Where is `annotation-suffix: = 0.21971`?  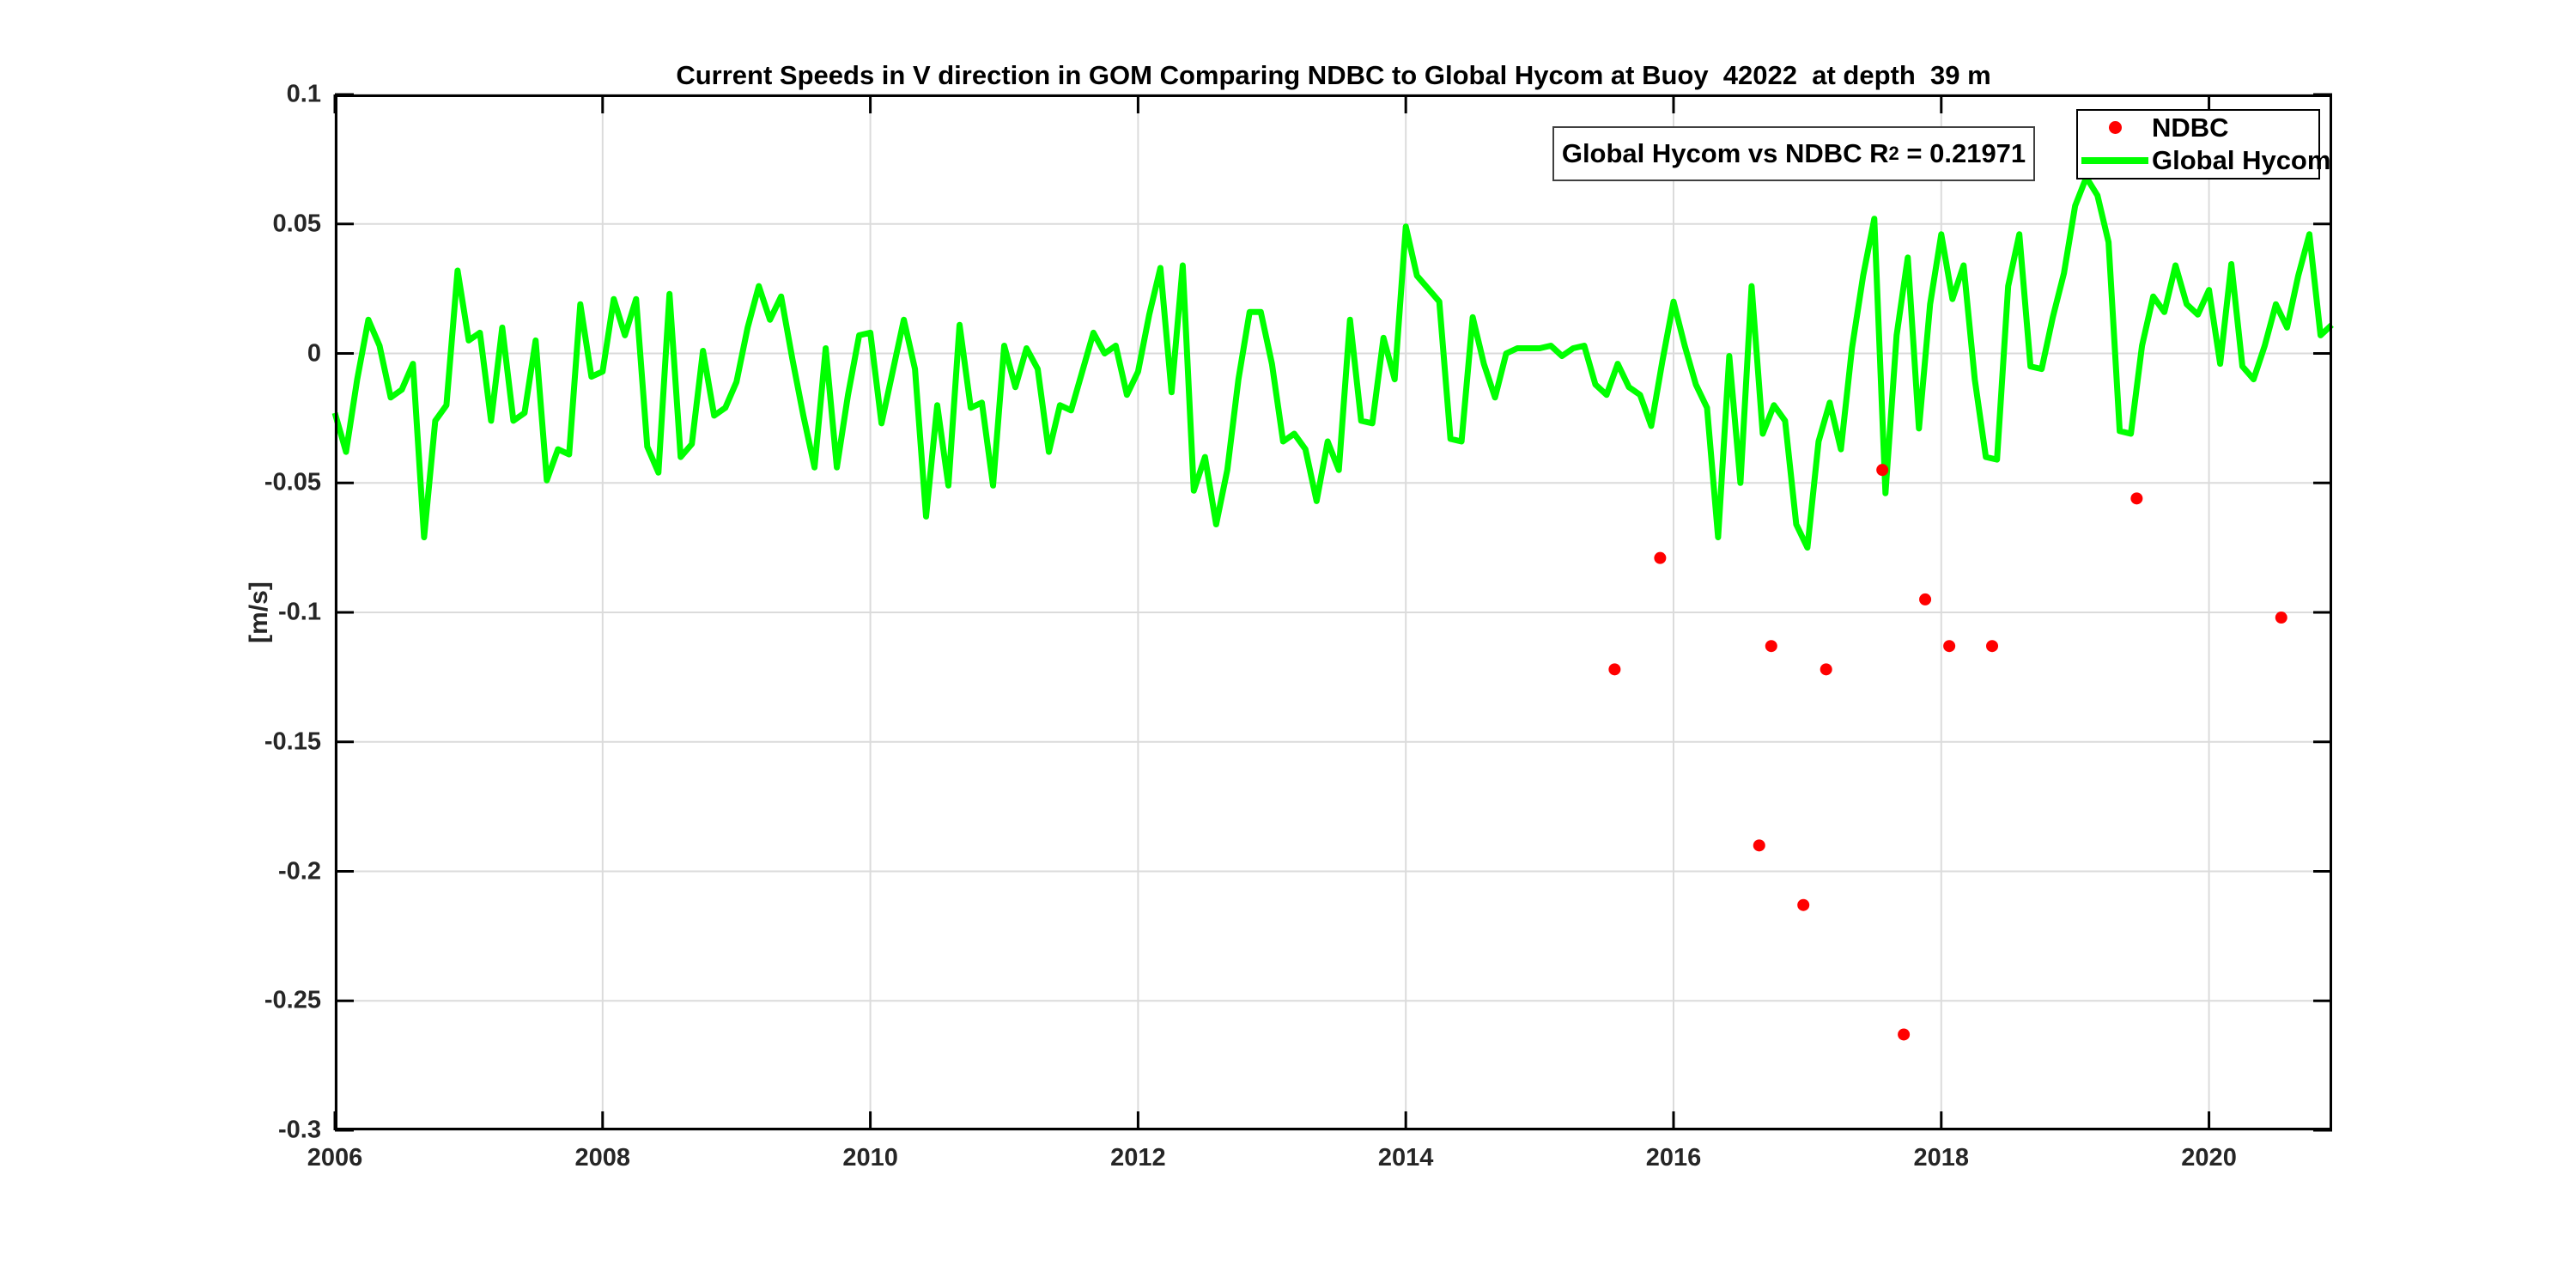 annotation-suffix: = 0.21971 is located at coordinates (1962, 153).